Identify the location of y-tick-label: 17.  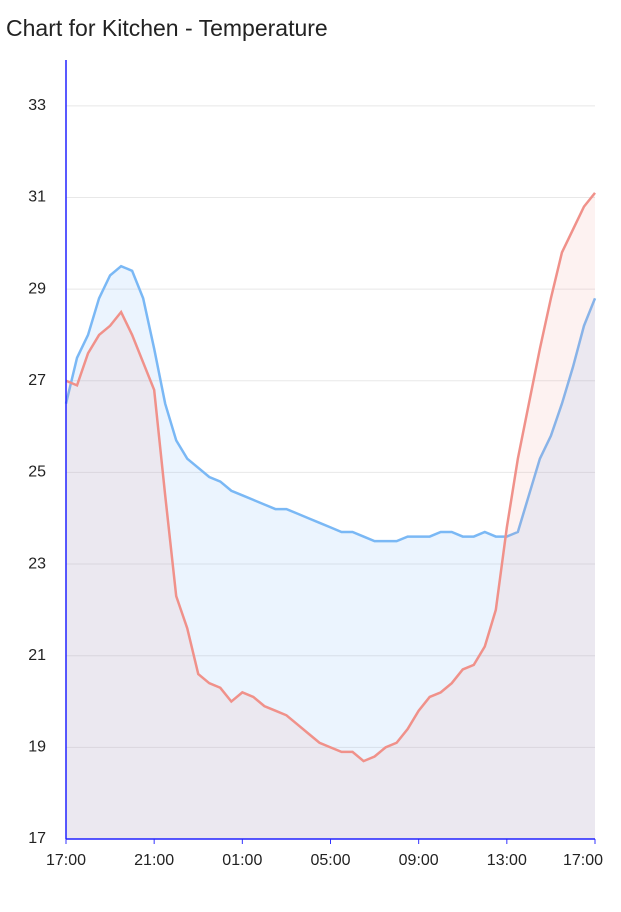
(37, 838).